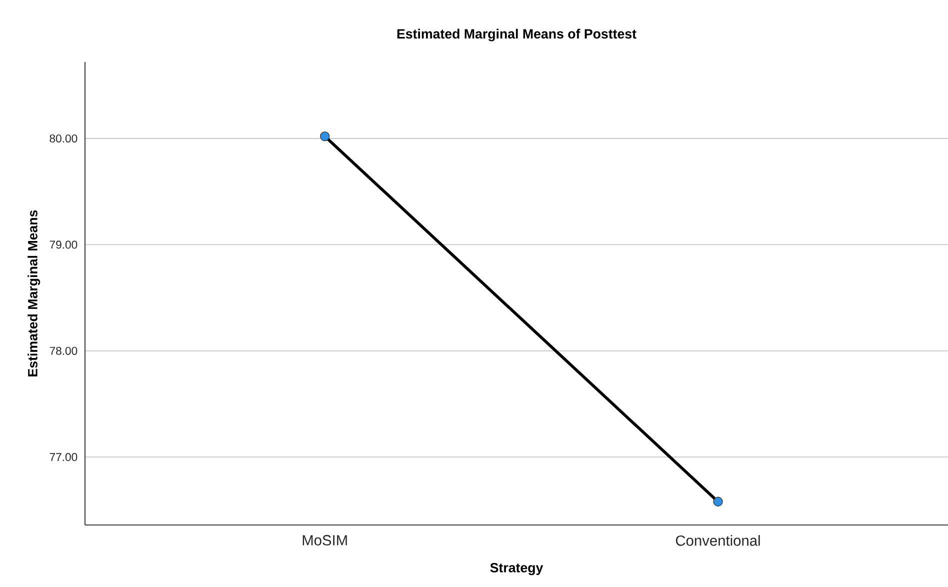 Image resolution: width=948 pixels, height=587 pixels. I want to click on y-tick-label: 77.00, so click(64, 457).